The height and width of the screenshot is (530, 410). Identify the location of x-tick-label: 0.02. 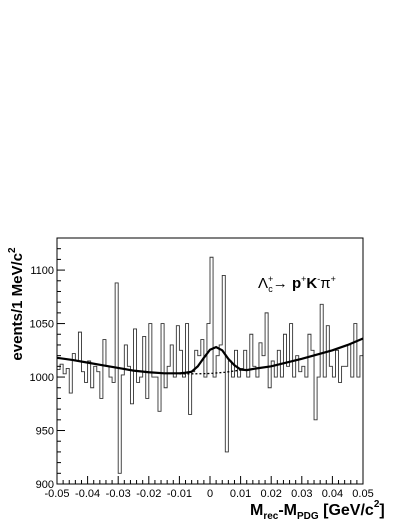
(270, 494).